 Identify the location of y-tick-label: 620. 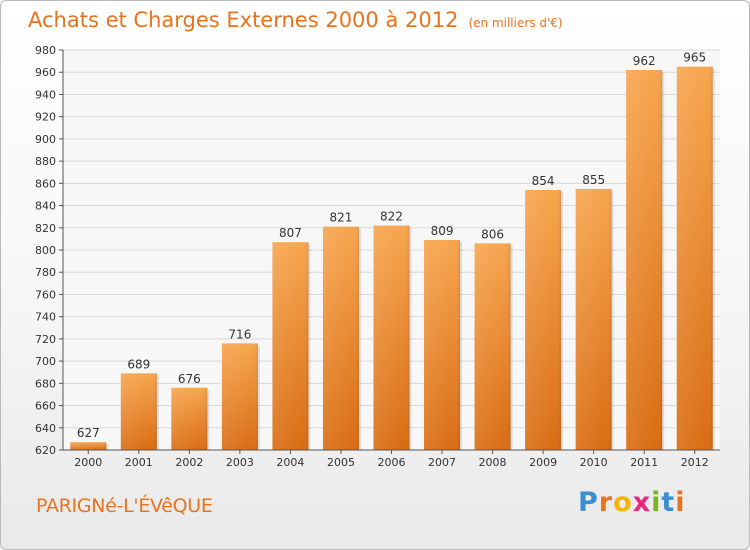
(45, 450).